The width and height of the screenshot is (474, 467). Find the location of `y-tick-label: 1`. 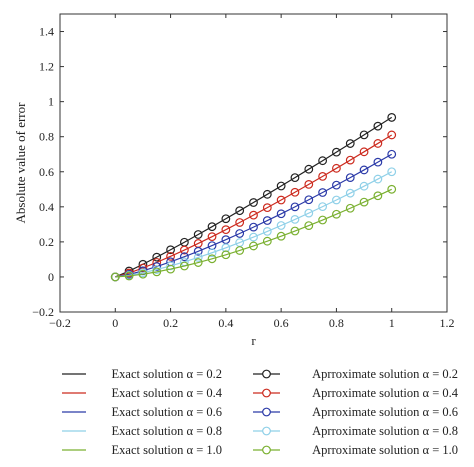

y-tick-label: 1 is located at coordinates (51, 102).